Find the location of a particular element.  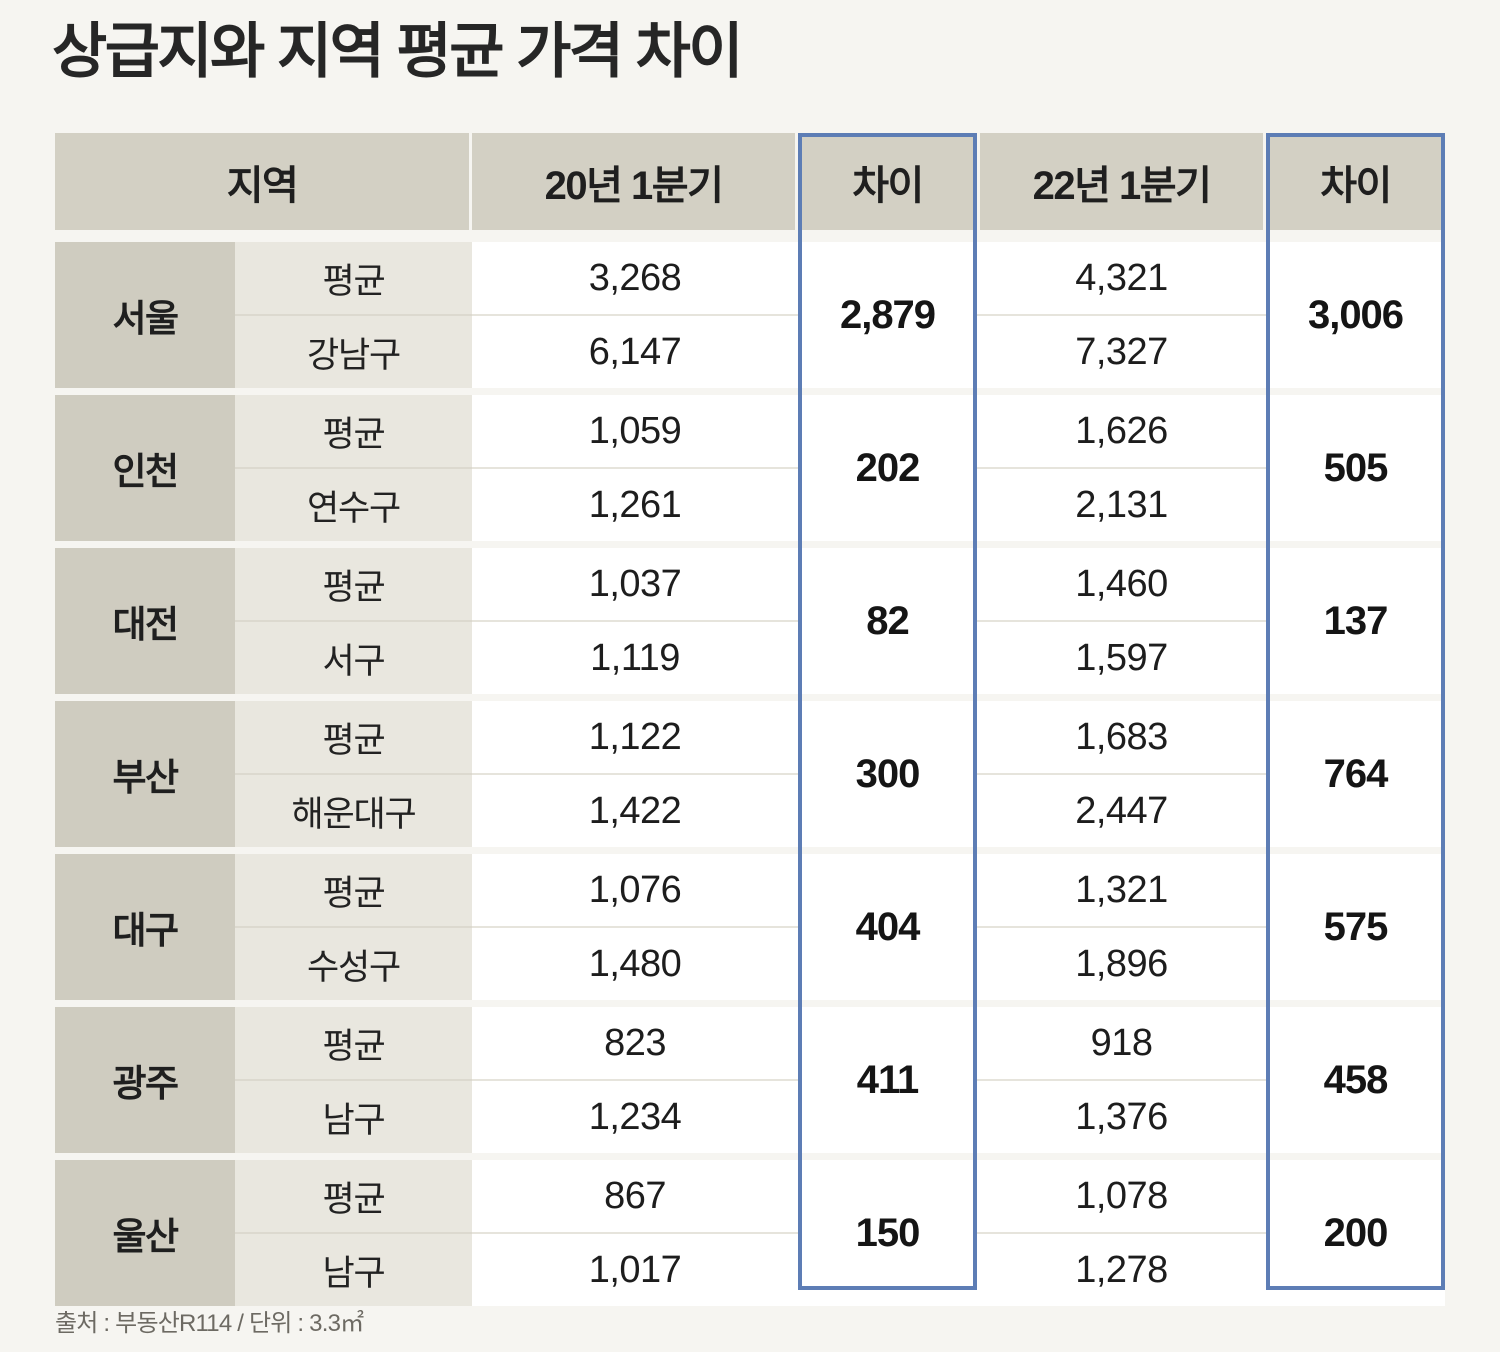

column-header-period2: 22년 1분기 is located at coordinates (1122, 181).